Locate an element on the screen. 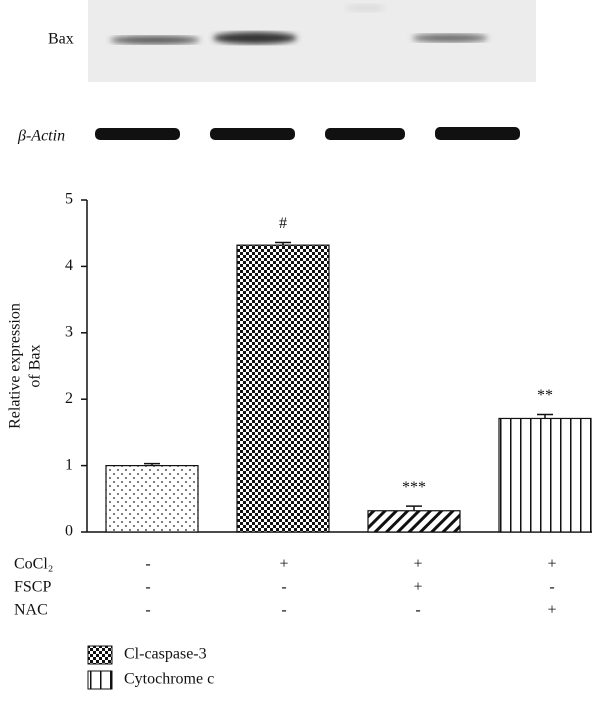 This screenshot has width=600, height=701. significance-label: ** is located at coordinates (545, 395).